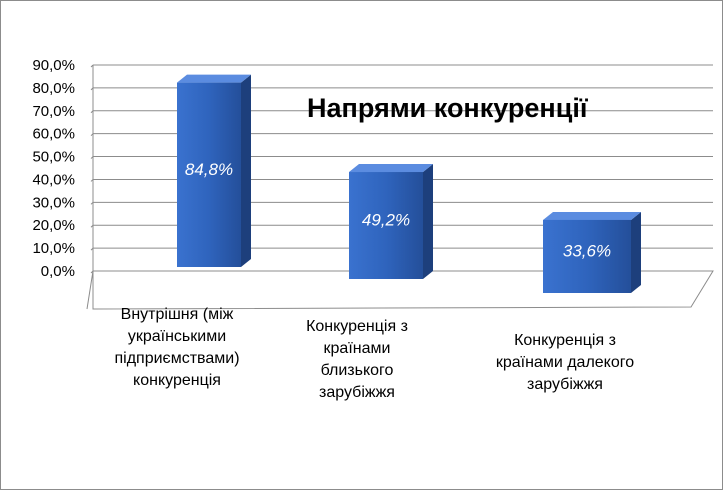  What do you see at coordinates (209, 169) in the screenshot?
I see `value-label: 84,8%` at bounding box center [209, 169].